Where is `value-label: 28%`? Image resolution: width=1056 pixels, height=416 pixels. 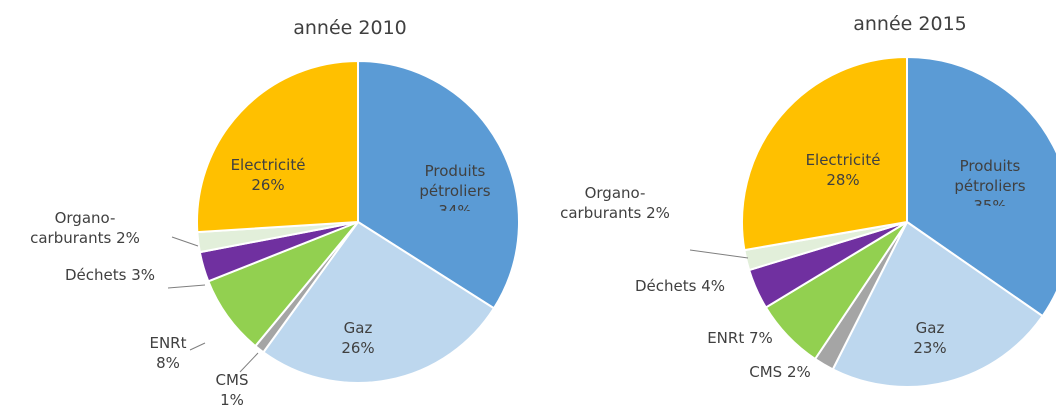 value-label: 28% is located at coordinates (843, 180).